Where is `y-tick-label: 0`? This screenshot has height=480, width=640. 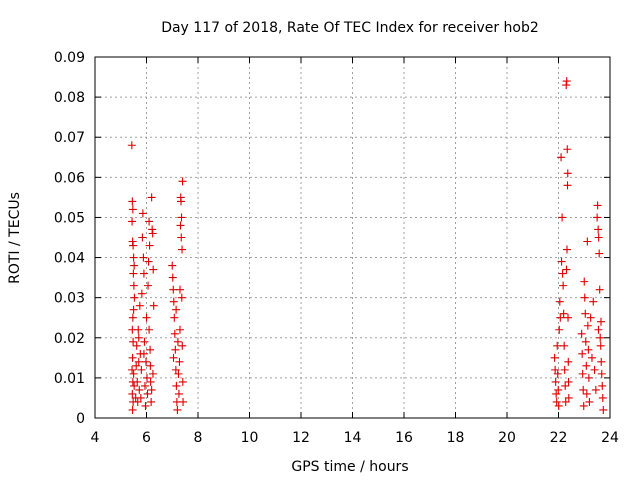
y-tick-label: 0 is located at coordinates (80, 419).